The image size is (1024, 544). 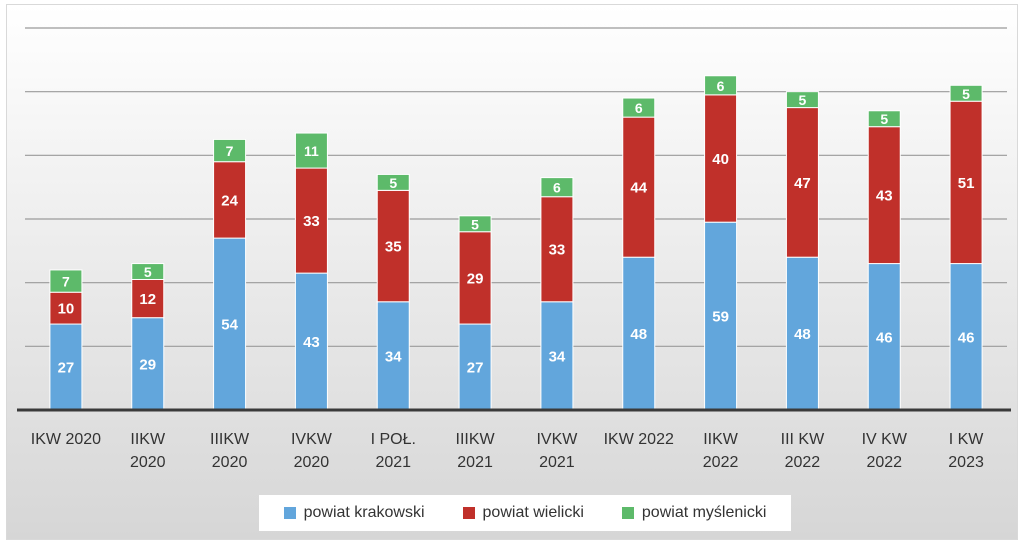 I want to click on data-label: 11, so click(x=311, y=151).